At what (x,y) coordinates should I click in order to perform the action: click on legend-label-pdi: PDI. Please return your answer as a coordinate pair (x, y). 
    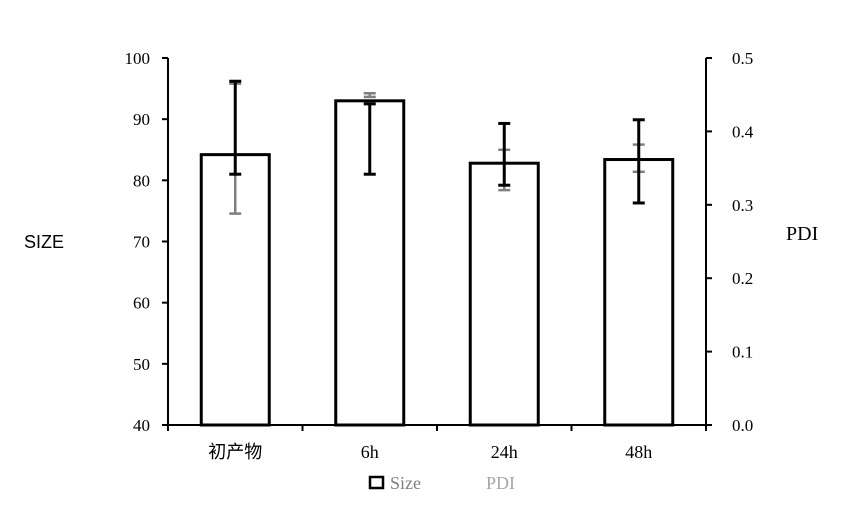
    Looking at the image, I should click on (500, 483).